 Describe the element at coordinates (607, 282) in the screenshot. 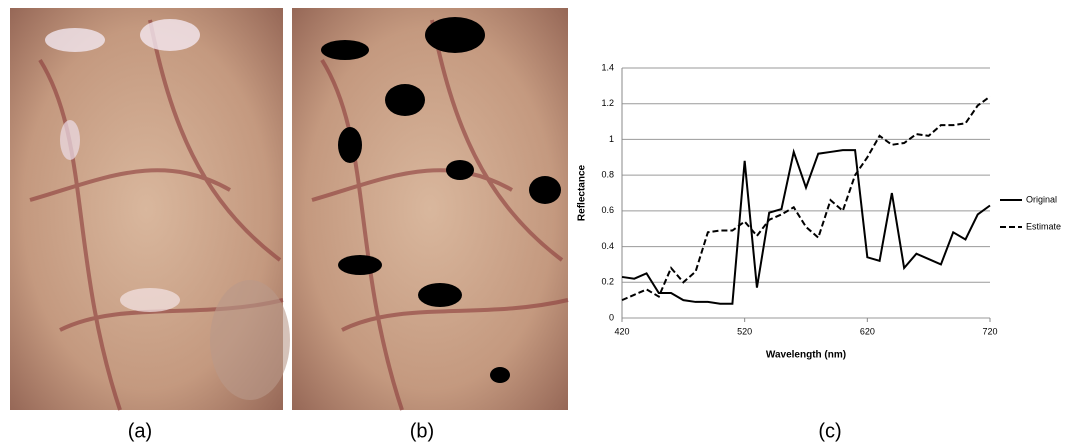

I see `y-tick-label: 0.2` at that location.